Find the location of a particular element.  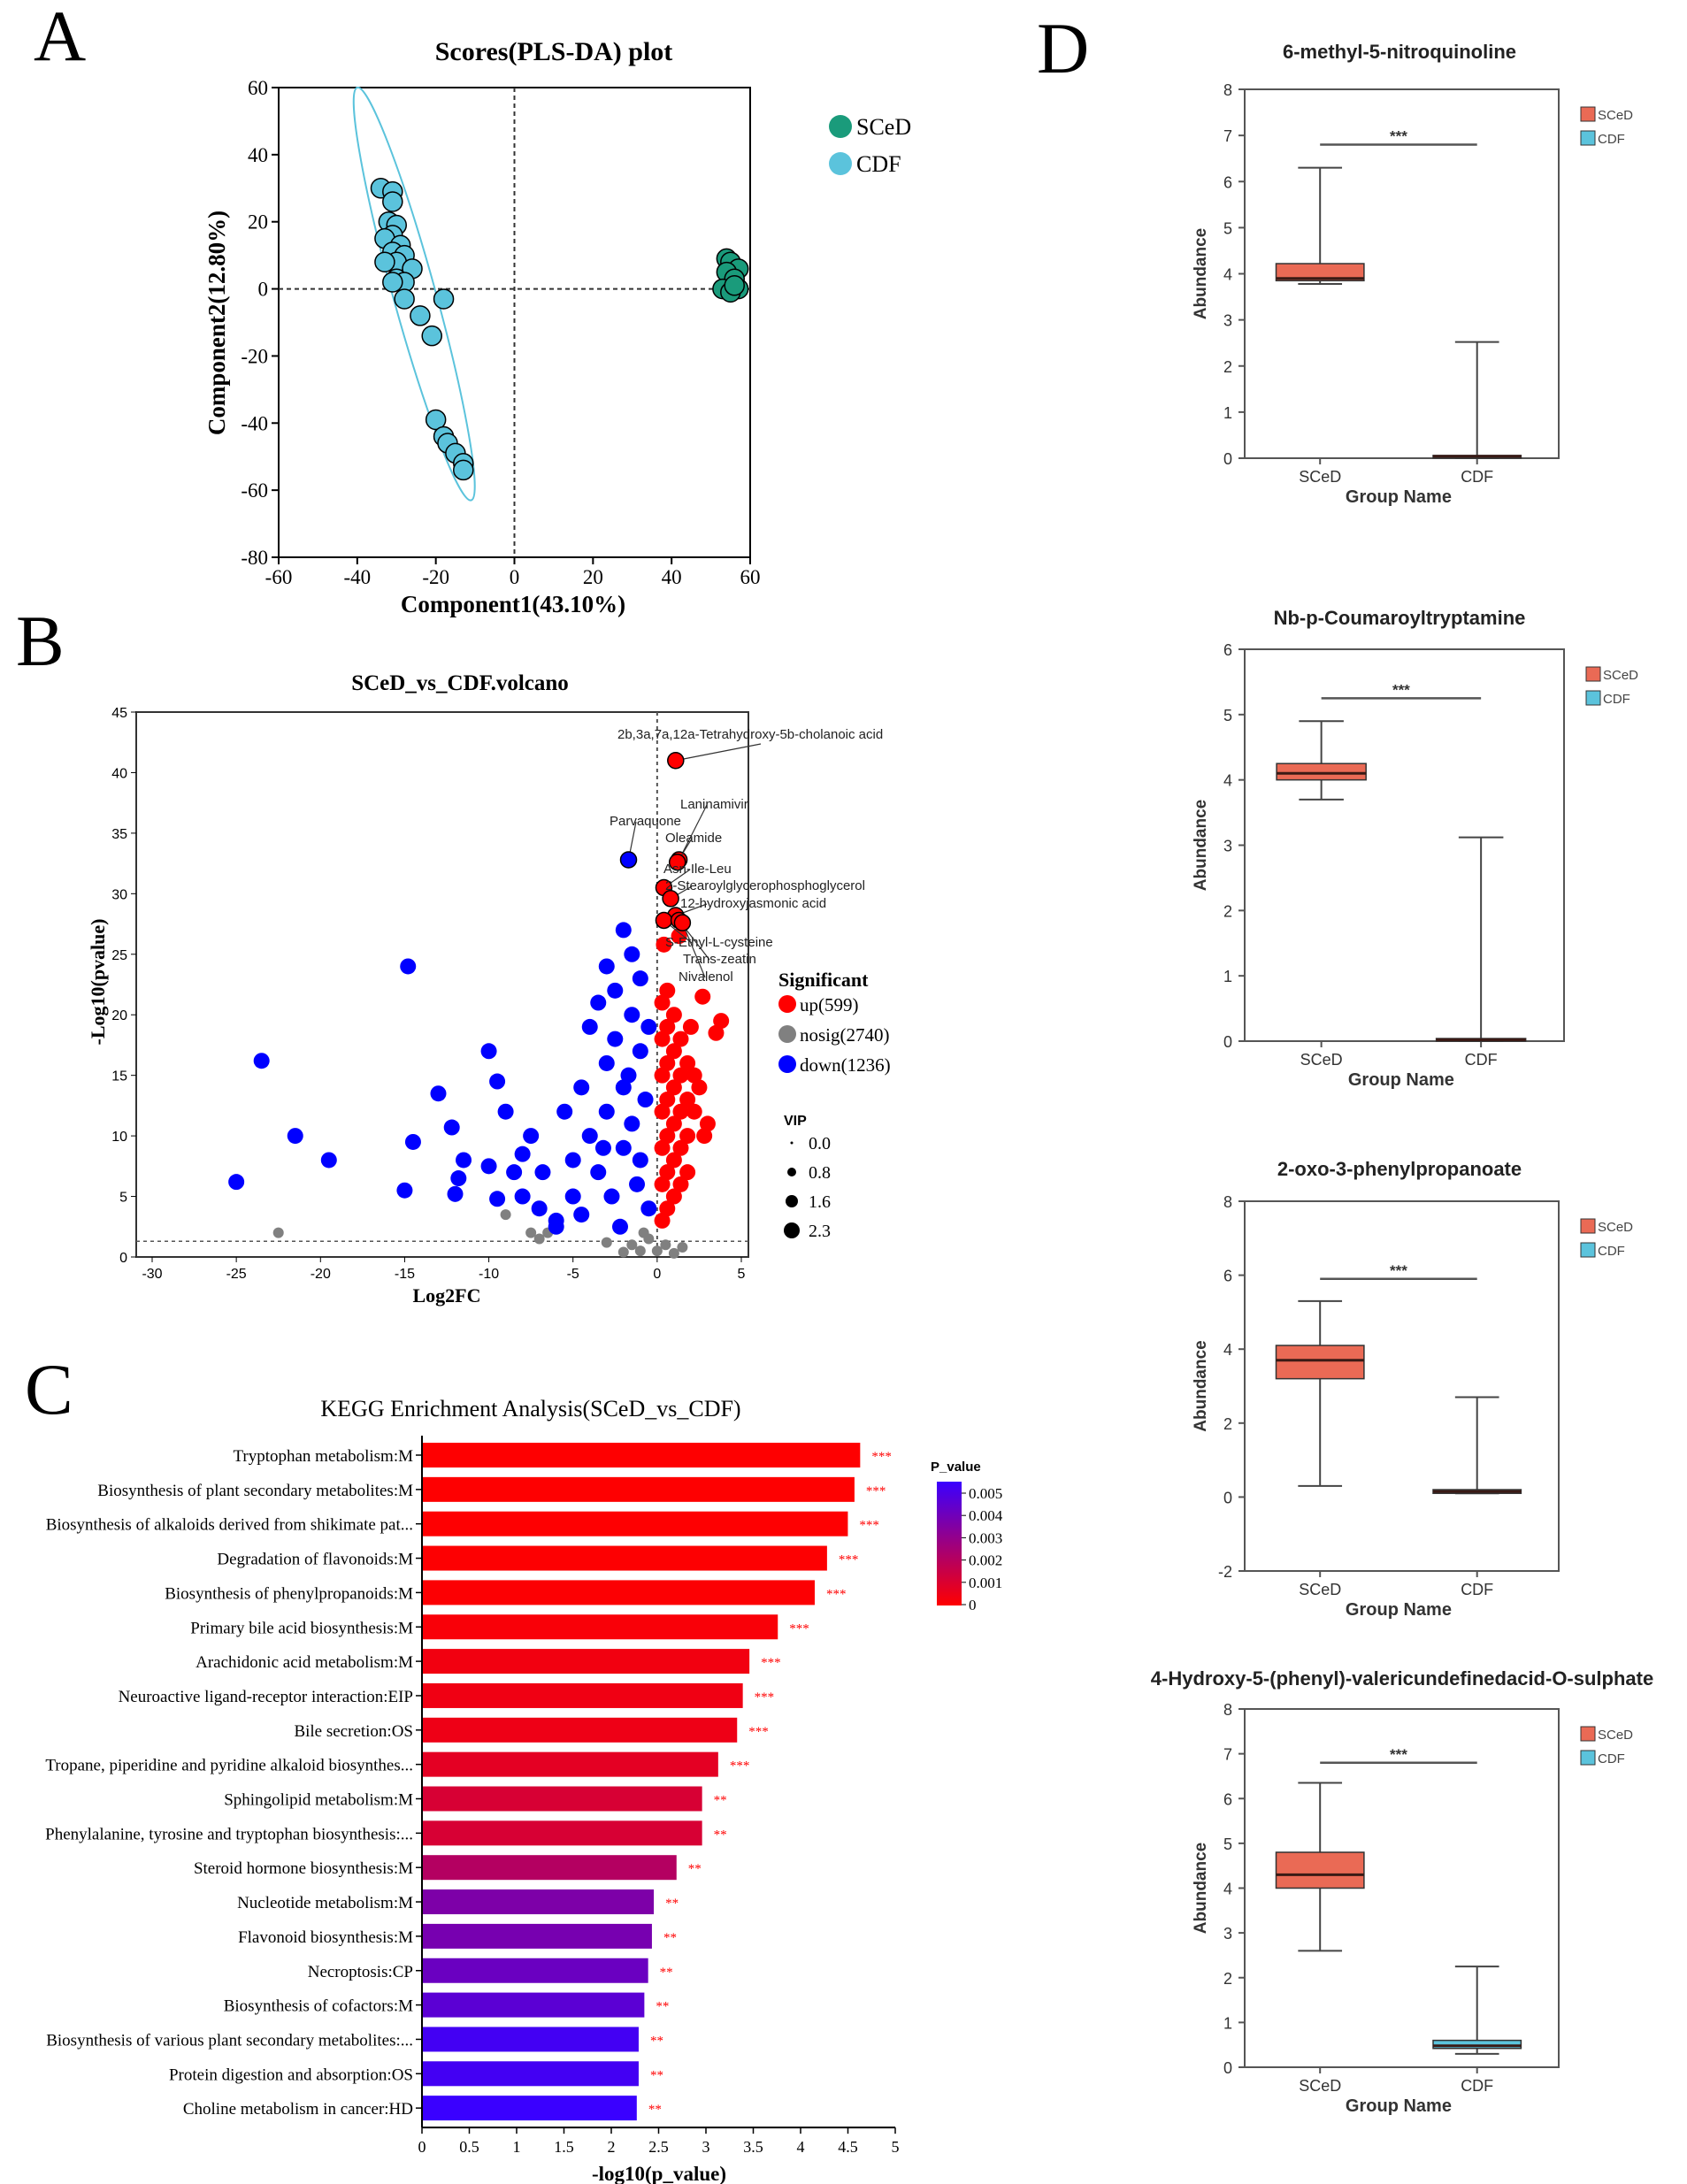

y-tick-label: 2 is located at coordinates (1227, 911).